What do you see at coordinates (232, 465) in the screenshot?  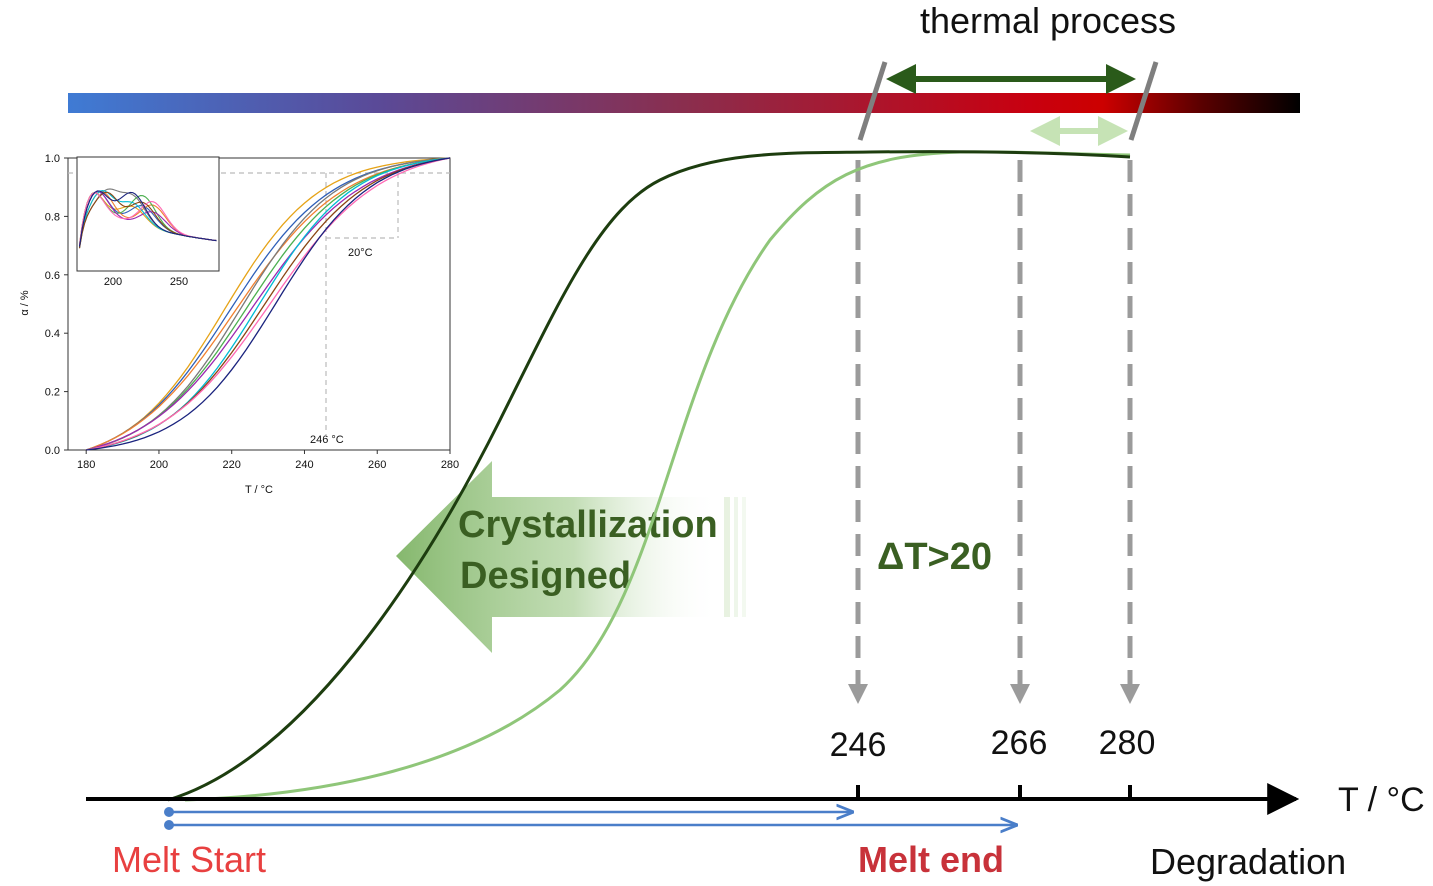 I see `inset-x-tick-label: 220` at bounding box center [232, 465].